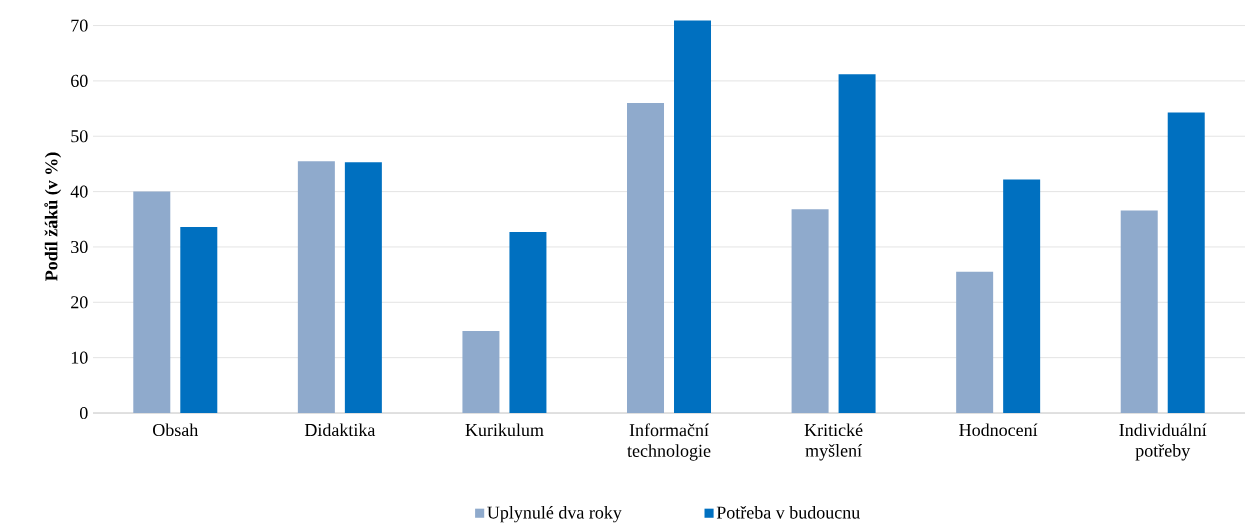 The width and height of the screenshot is (1248, 526). What do you see at coordinates (53, 216) in the screenshot?
I see `y-axis-title: Podíl žáků (v %)` at bounding box center [53, 216].